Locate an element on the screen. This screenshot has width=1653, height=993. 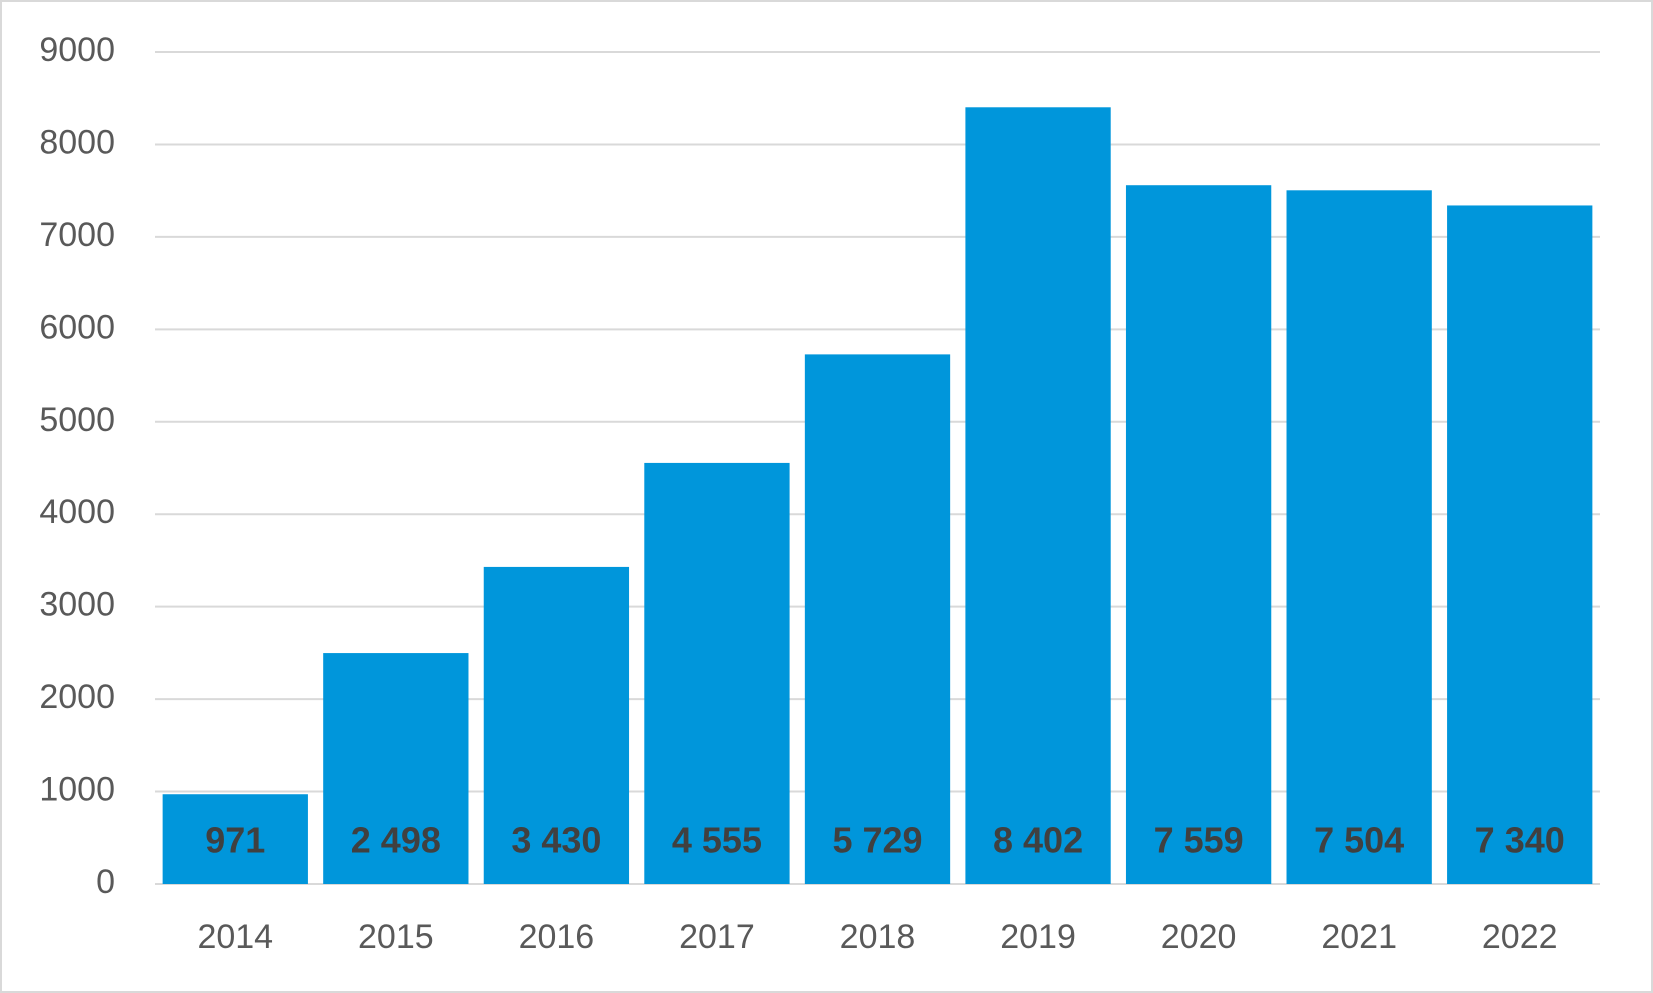
x-axis-tick-labels: 2014 2015 2016 2017 2018 2019 2020 2021 2022 is located at coordinates (877, 937).